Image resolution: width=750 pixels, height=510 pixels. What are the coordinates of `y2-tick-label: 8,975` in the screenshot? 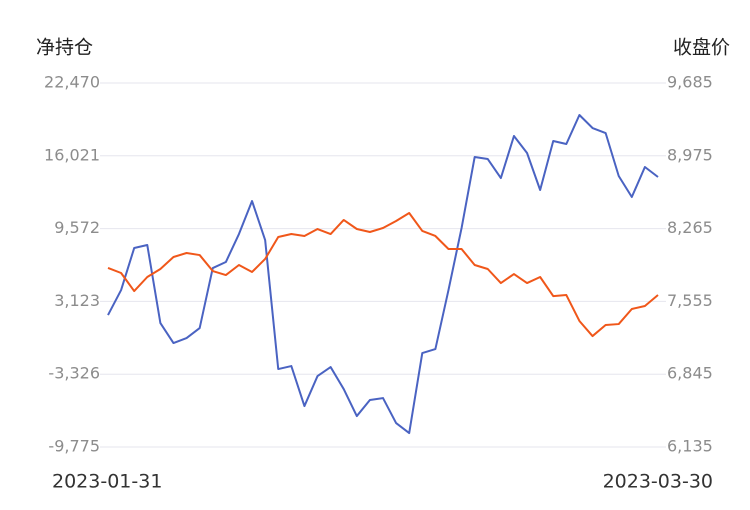 It's located at (690, 154).